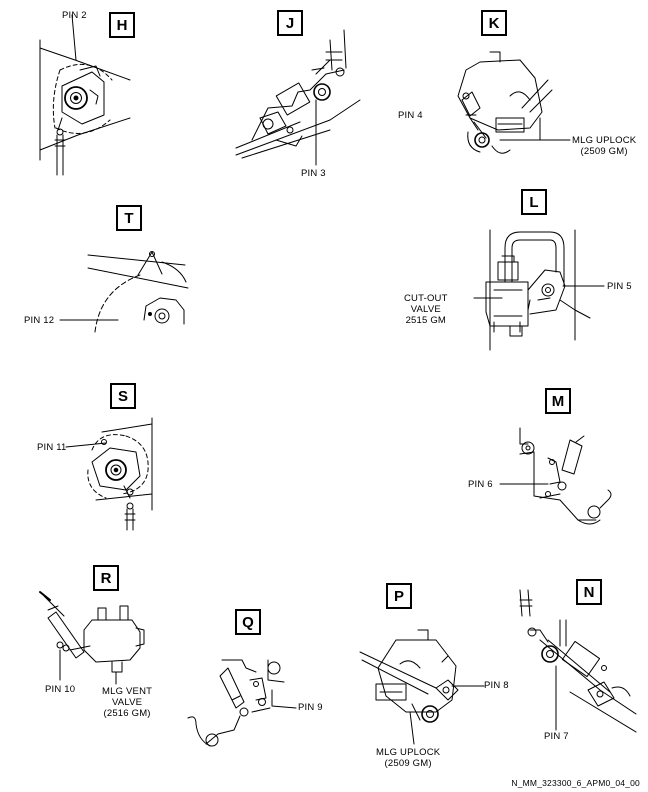  Describe the element at coordinates (410, 115) in the screenshot. I see `view-k-pin-label: PIN 4` at that location.